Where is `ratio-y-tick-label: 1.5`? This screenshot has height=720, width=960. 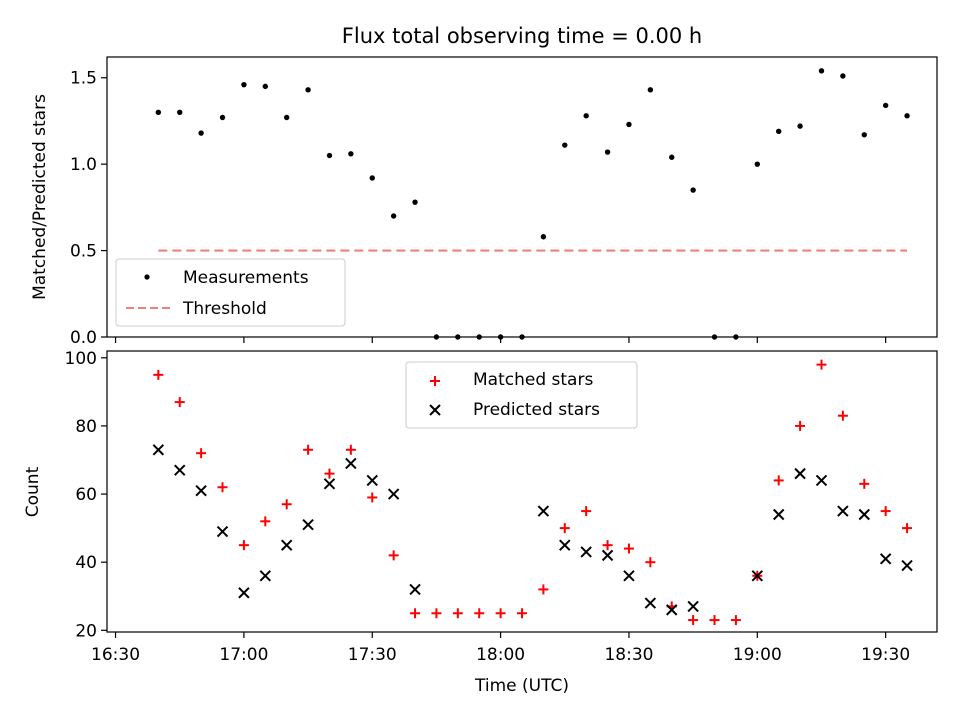 ratio-y-tick-label: 1.5 is located at coordinates (83, 79).